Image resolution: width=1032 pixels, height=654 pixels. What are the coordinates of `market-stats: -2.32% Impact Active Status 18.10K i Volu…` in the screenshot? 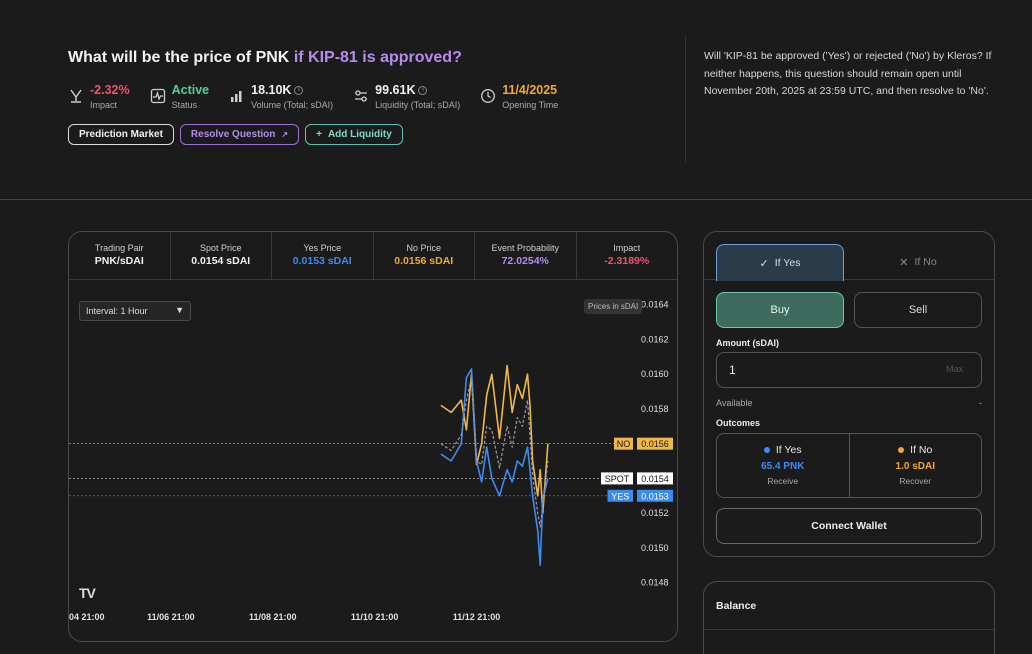 It's located at (323, 97).